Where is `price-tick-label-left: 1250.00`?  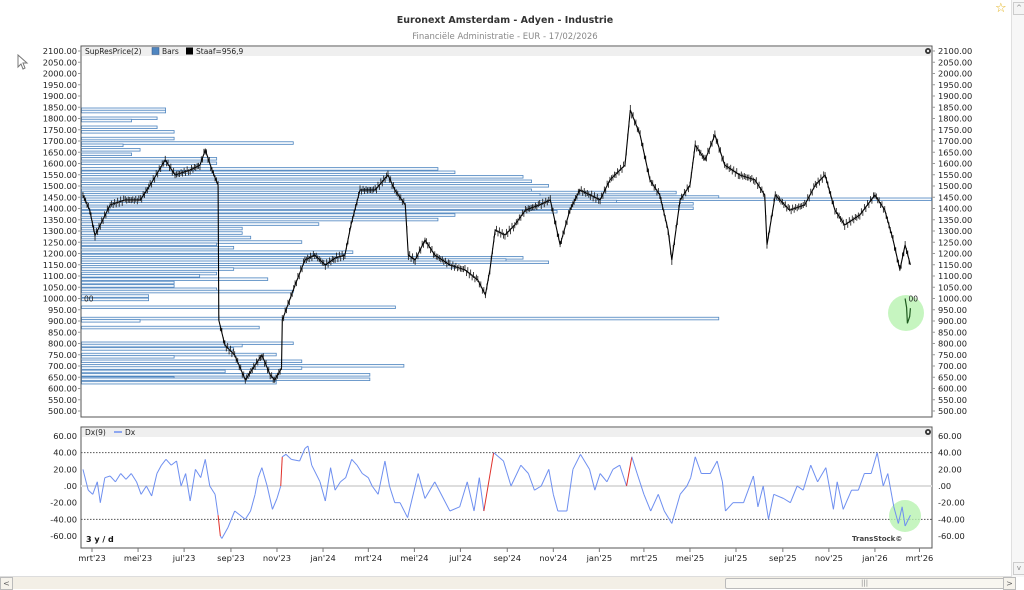 price-tick-label-left: 1250.00 is located at coordinates (60, 242).